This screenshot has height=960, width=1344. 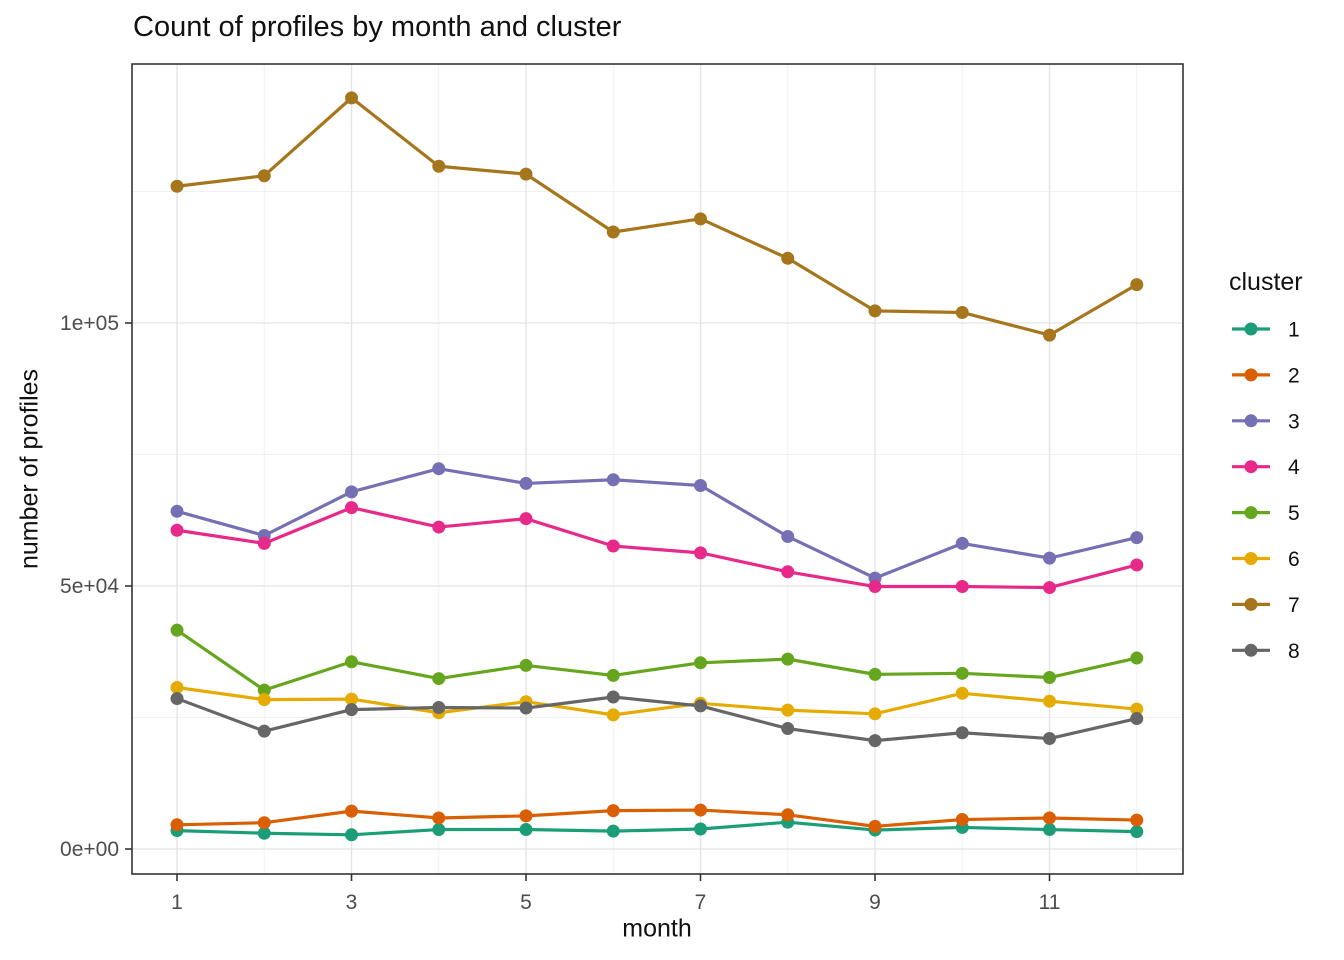 I want to click on data-point-cluster5-month1, so click(x=177, y=630).